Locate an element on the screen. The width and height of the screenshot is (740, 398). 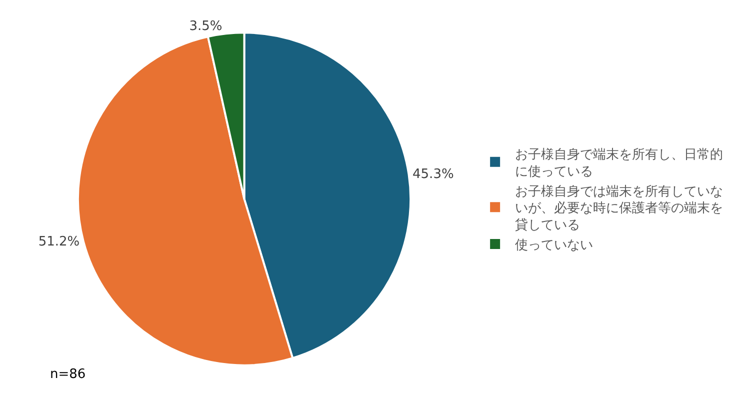
data-label: 3.5% is located at coordinates (205, 26).